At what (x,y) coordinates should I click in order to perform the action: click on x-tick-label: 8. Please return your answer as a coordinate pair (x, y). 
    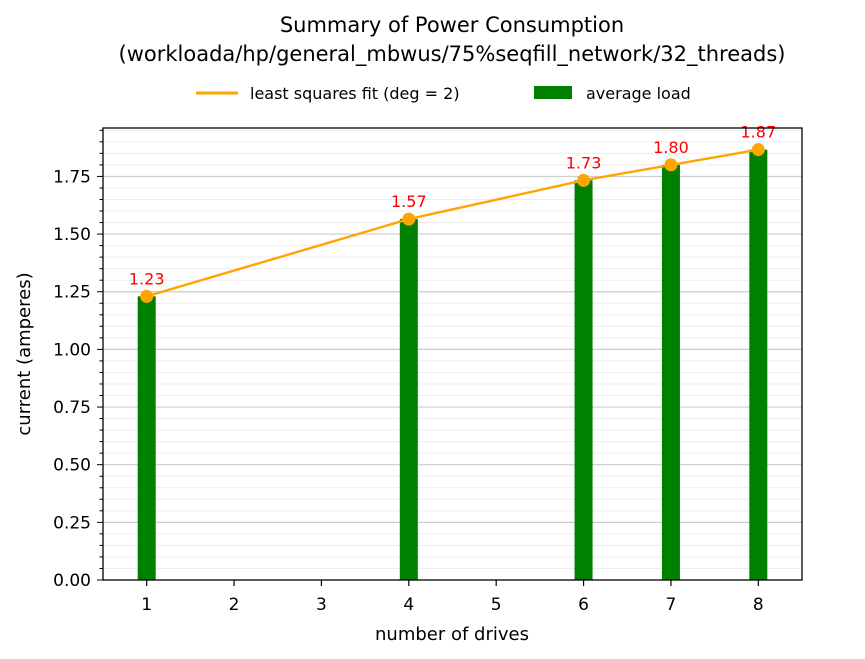
    Looking at the image, I should click on (758, 605).